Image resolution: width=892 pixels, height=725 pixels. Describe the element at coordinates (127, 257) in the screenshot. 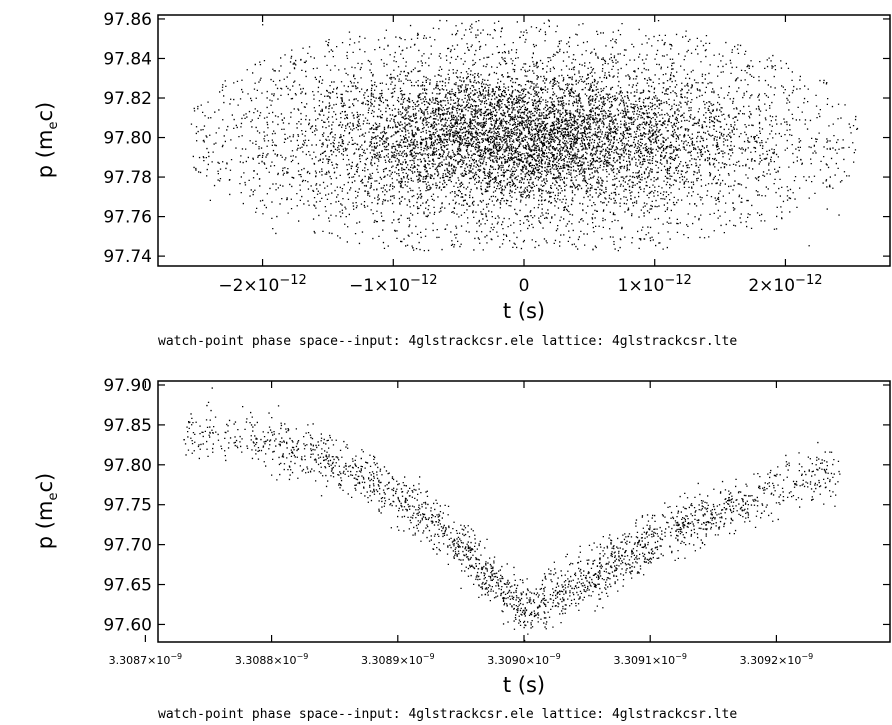

I see `y-tick-label: 97.74` at that location.